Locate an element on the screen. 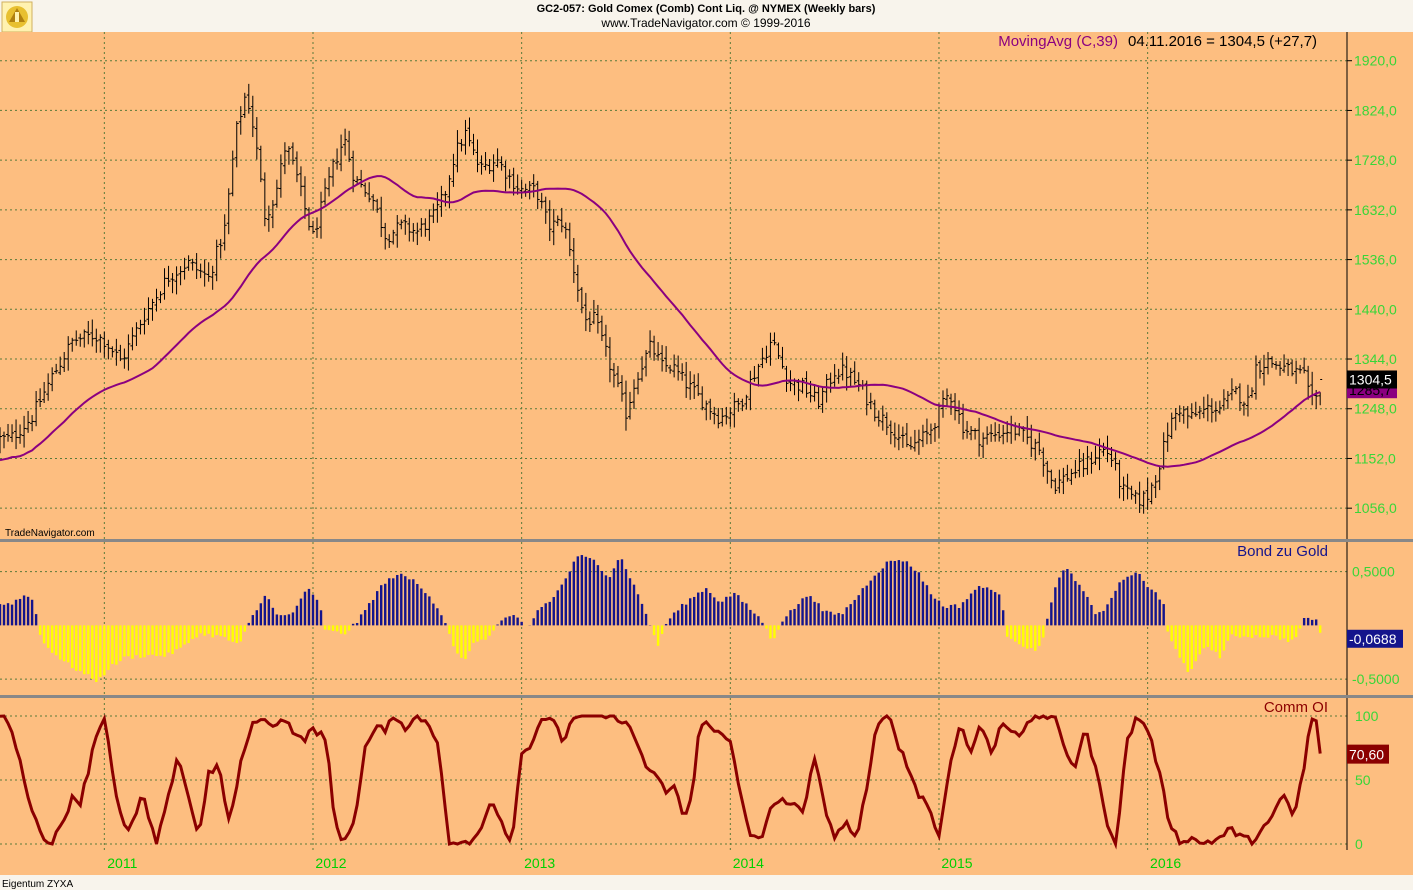 This screenshot has width=1413, height=890. last-close-value: 1304,5 is located at coordinates (1370, 379).